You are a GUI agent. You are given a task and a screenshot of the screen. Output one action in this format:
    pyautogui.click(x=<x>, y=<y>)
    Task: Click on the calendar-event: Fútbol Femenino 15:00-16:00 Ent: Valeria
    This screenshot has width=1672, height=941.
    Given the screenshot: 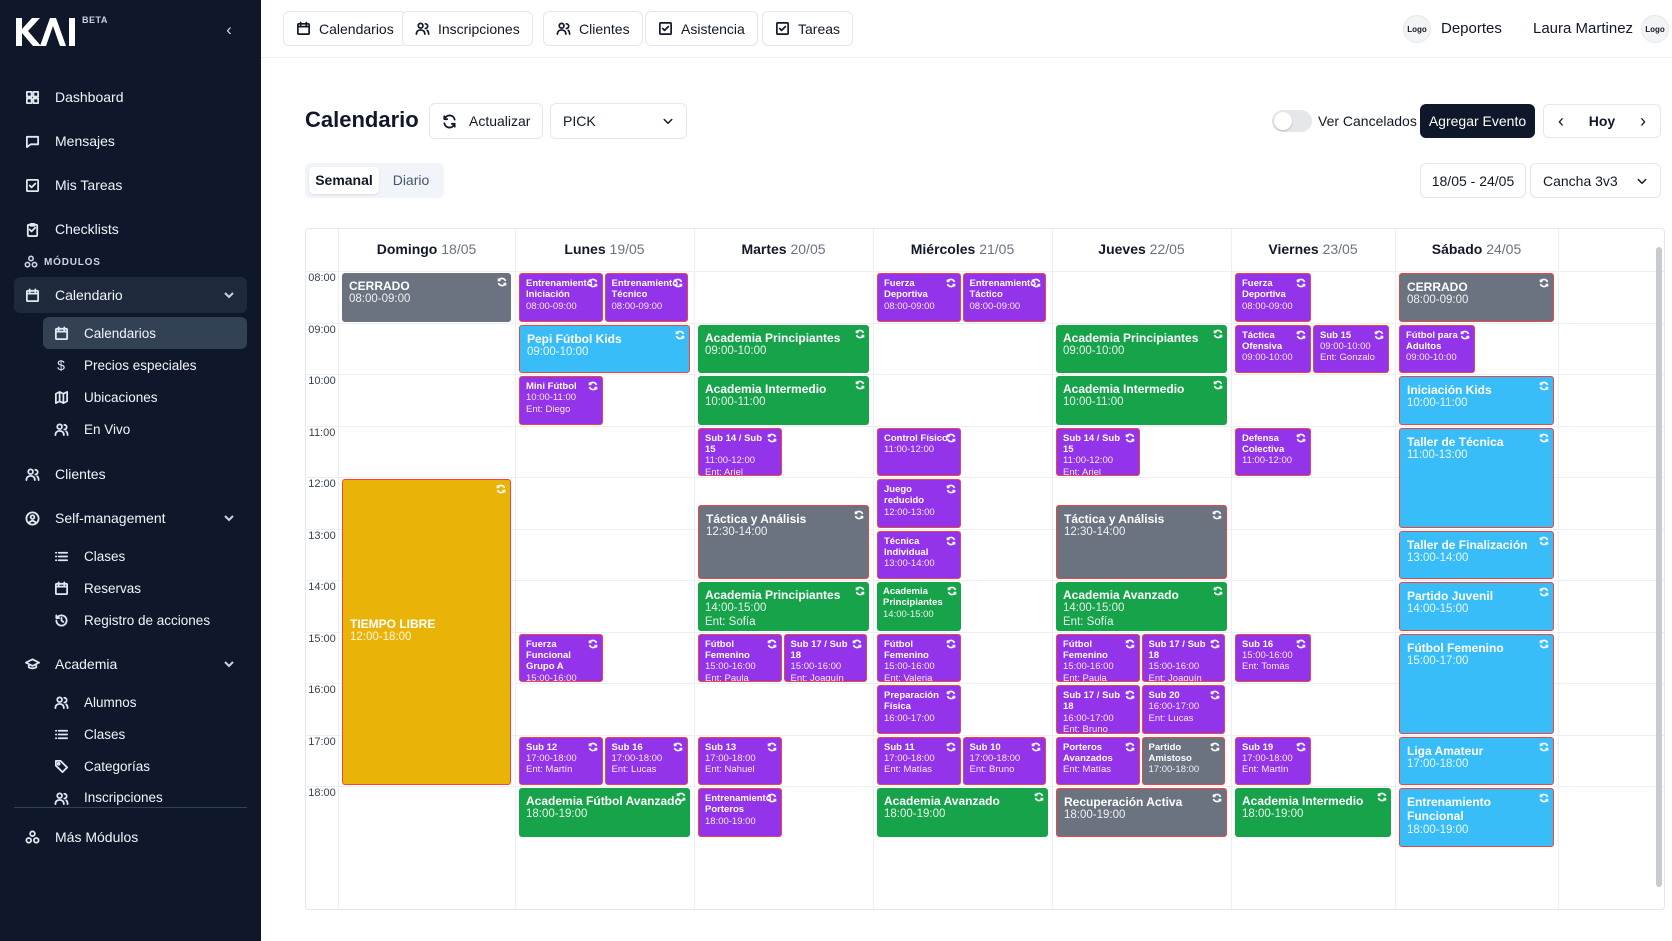 What is the action you would take?
    pyautogui.click(x=919, y=657)
    